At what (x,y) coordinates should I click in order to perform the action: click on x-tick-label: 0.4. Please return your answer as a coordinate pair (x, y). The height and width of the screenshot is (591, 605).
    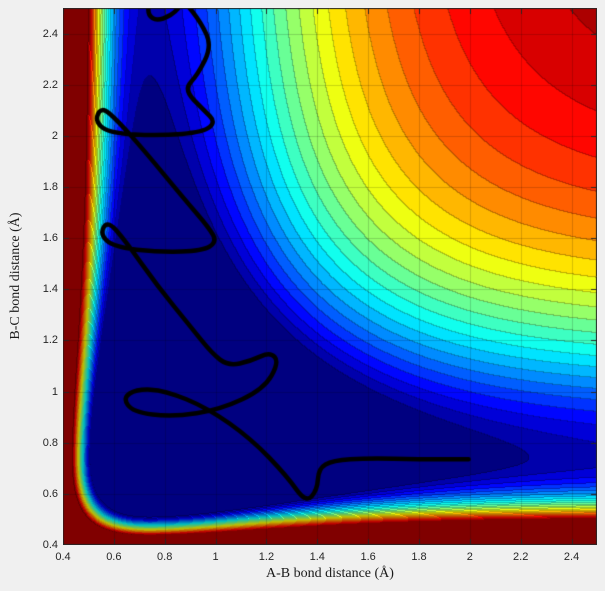
    Looking at the image, I should click on (63, 557).